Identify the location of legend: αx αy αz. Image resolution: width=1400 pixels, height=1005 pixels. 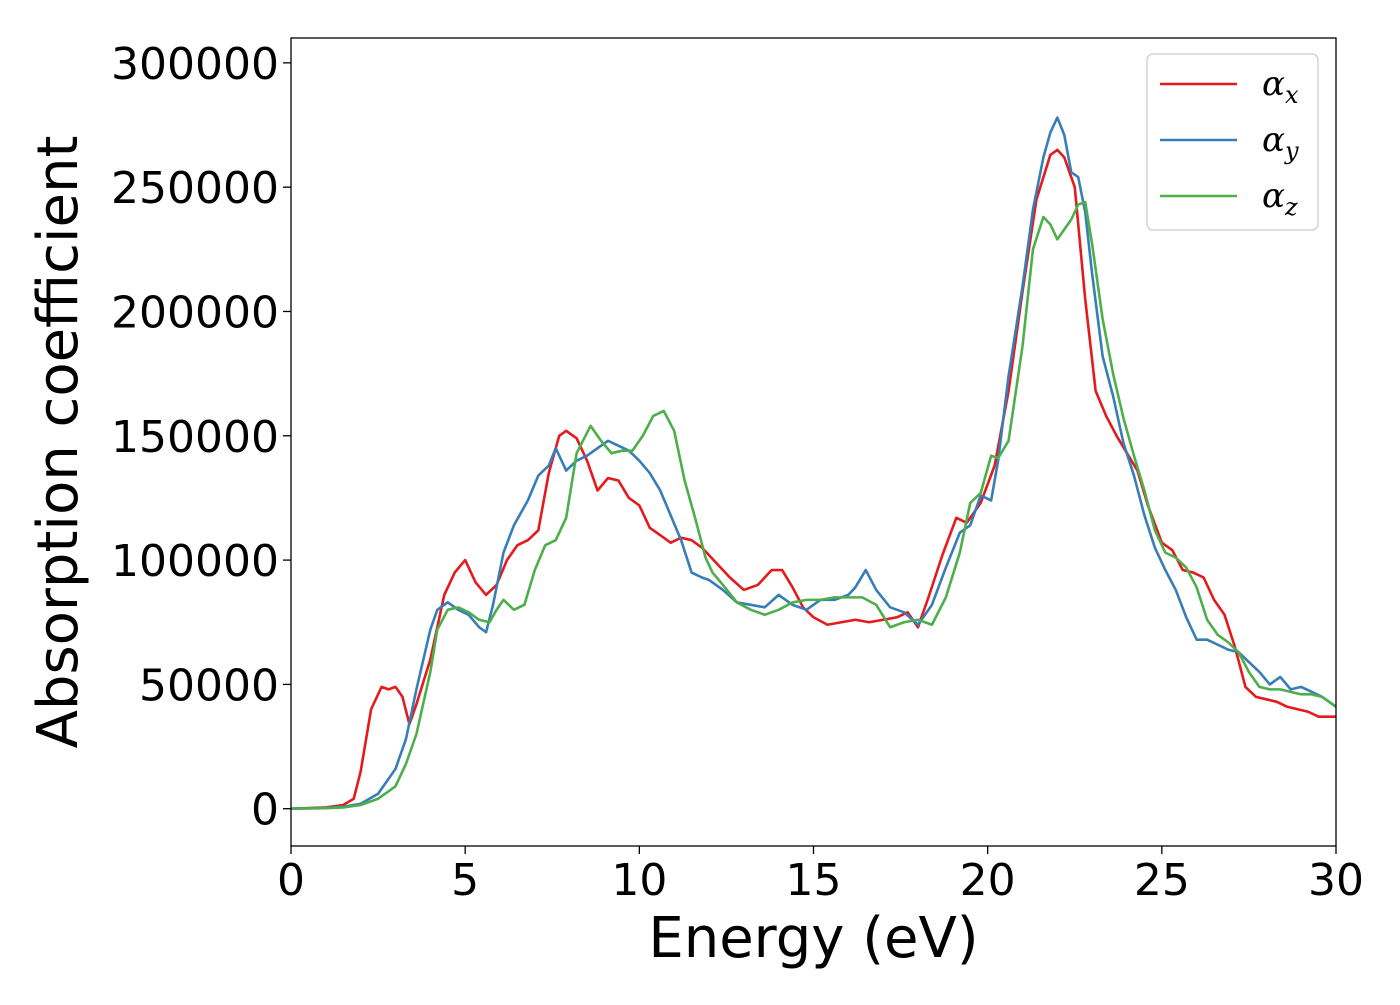
(1232, 142).